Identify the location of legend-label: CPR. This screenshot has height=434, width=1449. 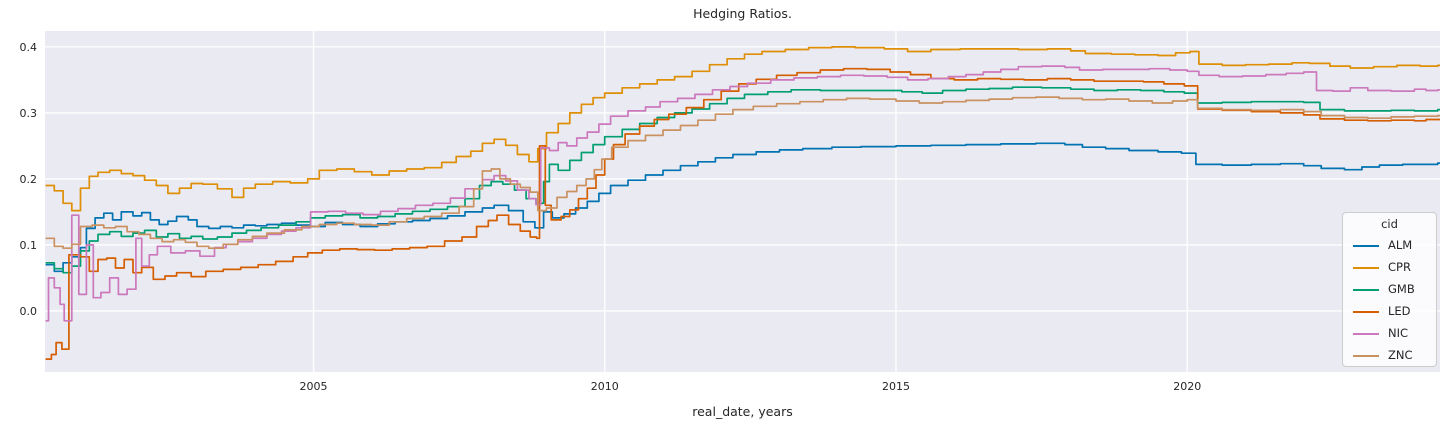
(1399, 267).